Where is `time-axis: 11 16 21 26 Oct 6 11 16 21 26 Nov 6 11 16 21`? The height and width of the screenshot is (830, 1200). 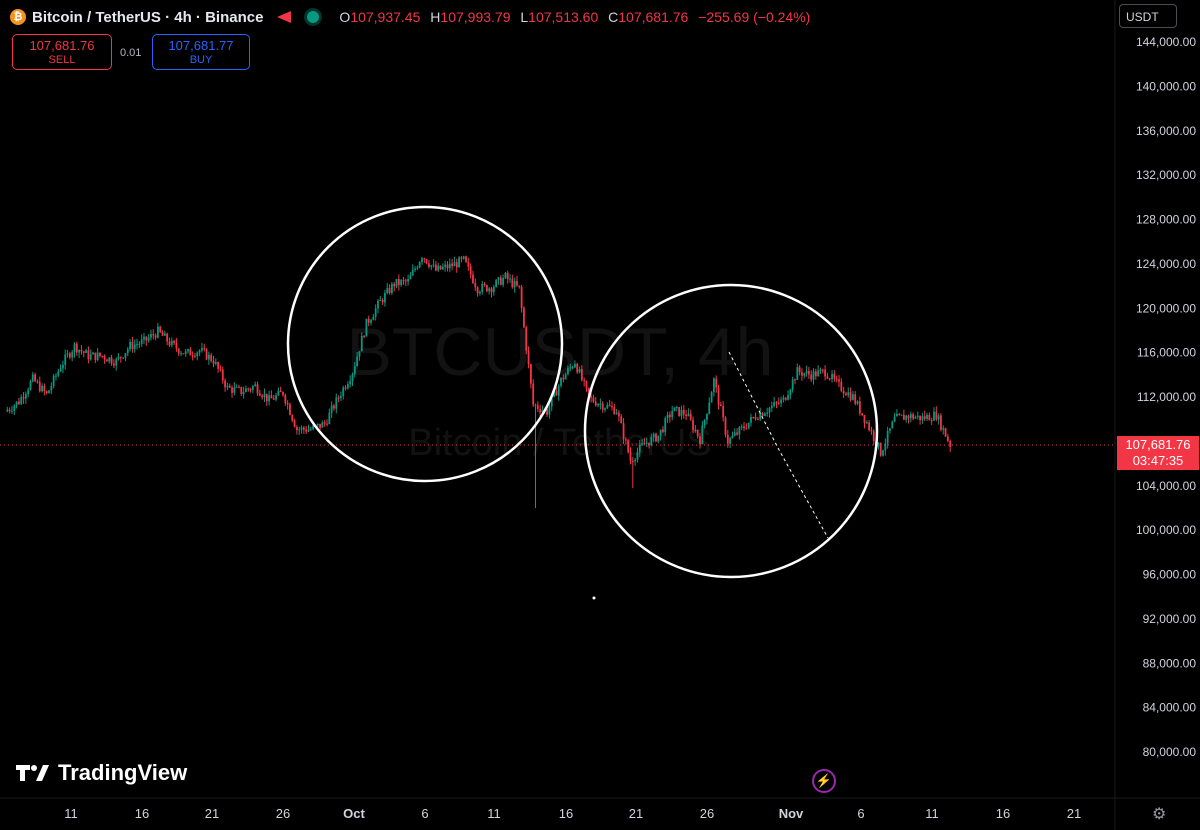
time-axis: 11 16 21 26 Oct 6 11 16 21 26 Nov 6 11 16 21 is located at coordinates (572, 813).